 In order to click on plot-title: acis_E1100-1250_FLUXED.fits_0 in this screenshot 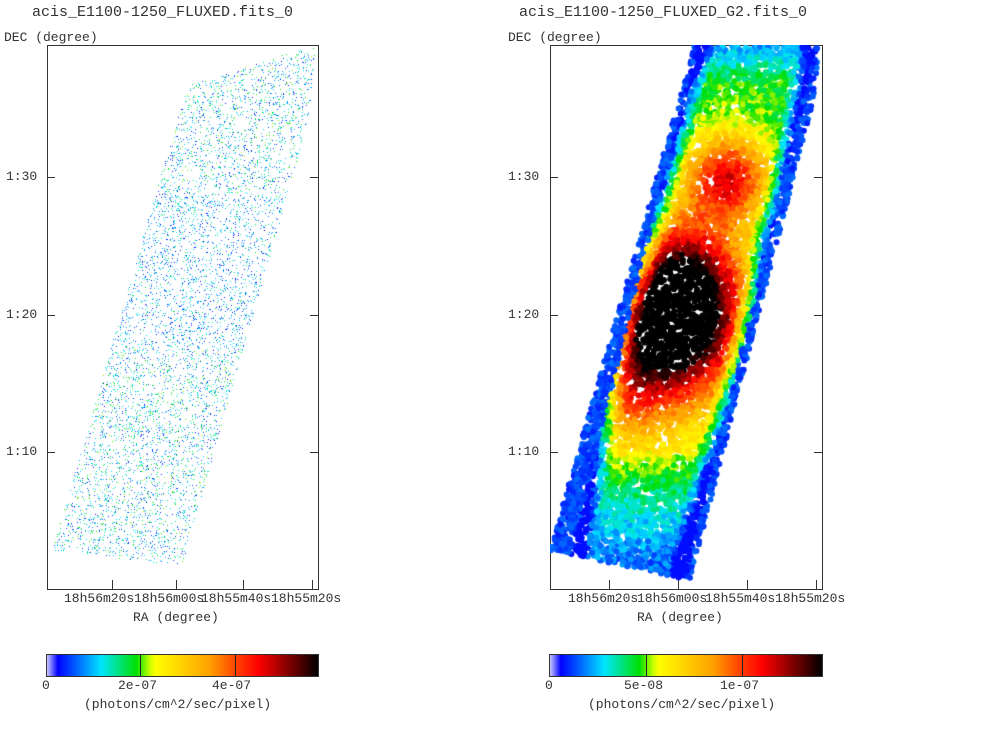, I will do `click(163, 12)`.